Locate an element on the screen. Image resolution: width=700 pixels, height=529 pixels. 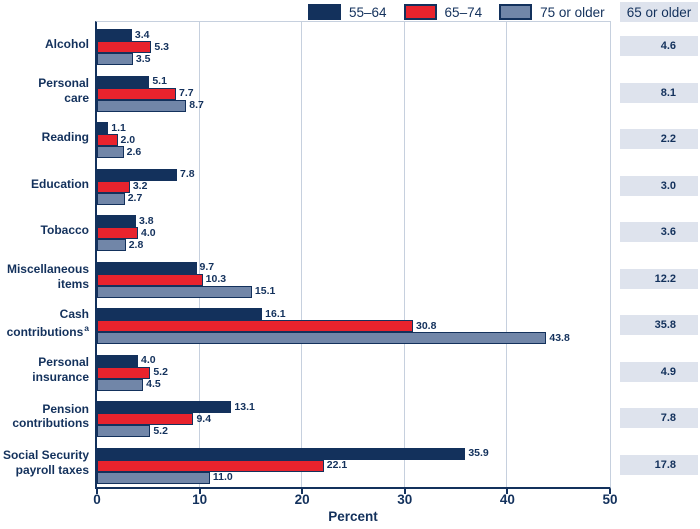
bar-value-label: 2.7 is located at coordinates (135, 198).